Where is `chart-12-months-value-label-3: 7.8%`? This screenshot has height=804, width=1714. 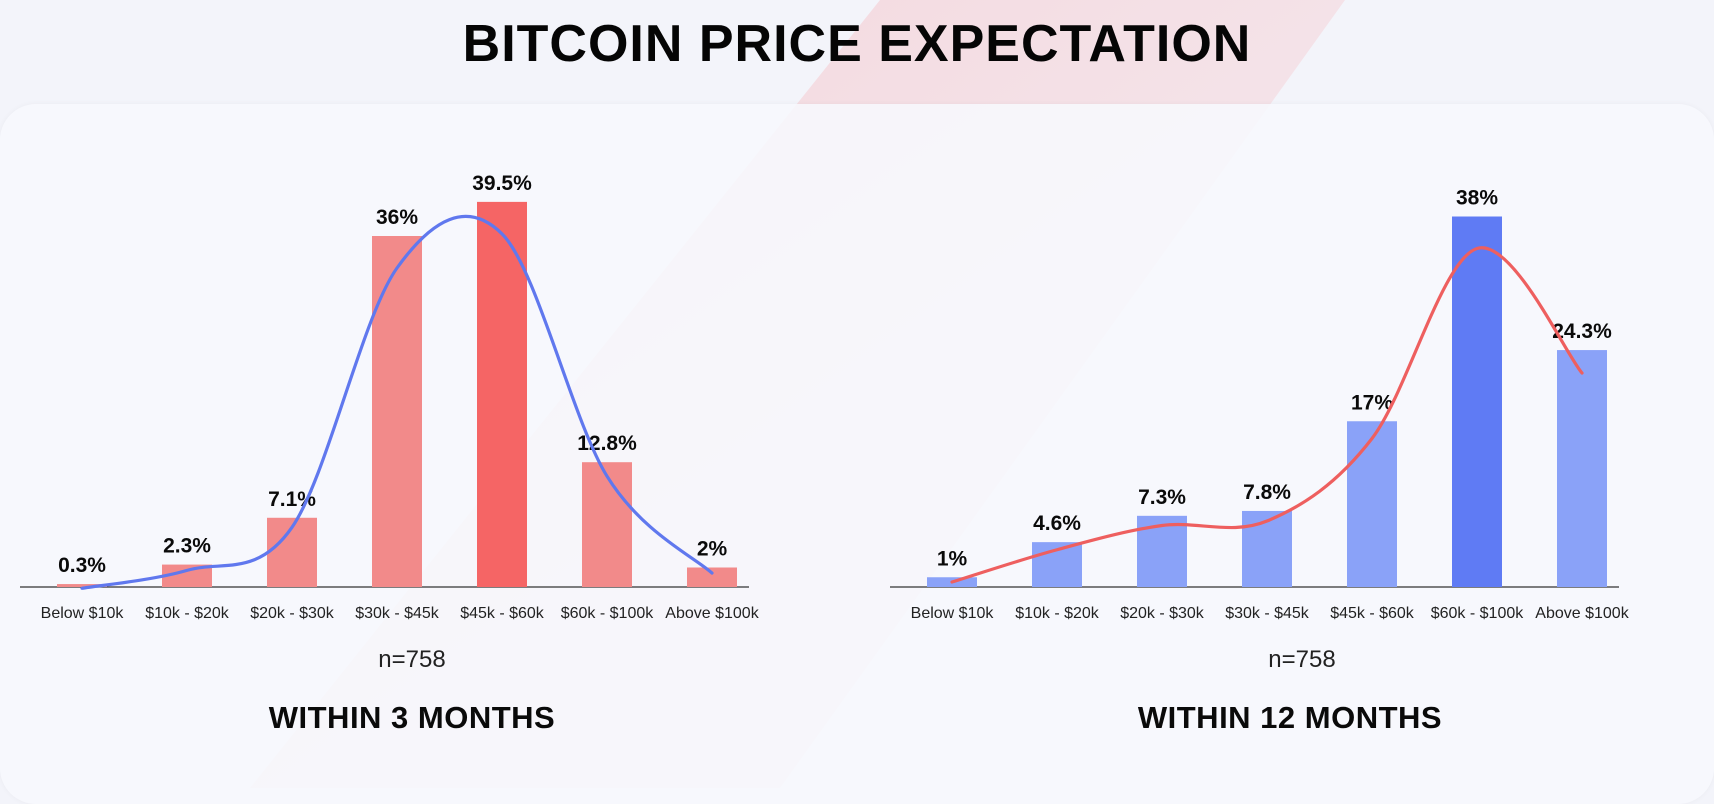 chart-12-months-value-label-3: 7.8% is located at coordinates (1267, 492).